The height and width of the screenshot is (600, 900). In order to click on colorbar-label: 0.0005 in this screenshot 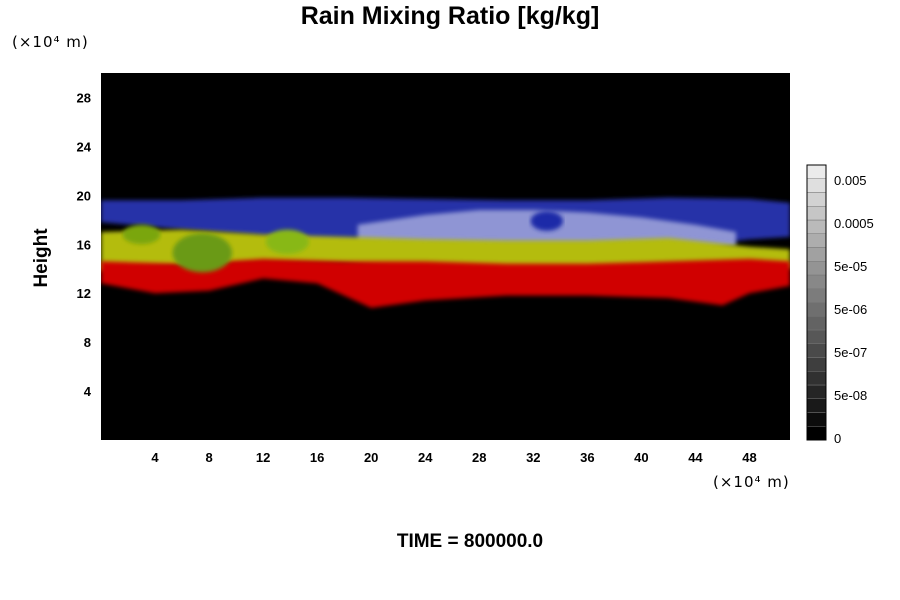, I will do `click(854, 223)`.